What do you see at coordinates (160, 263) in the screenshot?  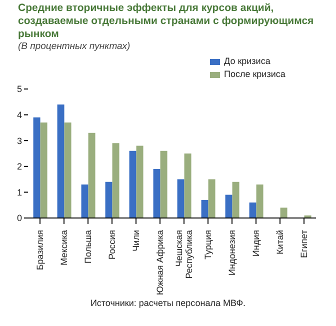 I see `x-tick-label: Южная Африка` at bounding box center [160, 263].